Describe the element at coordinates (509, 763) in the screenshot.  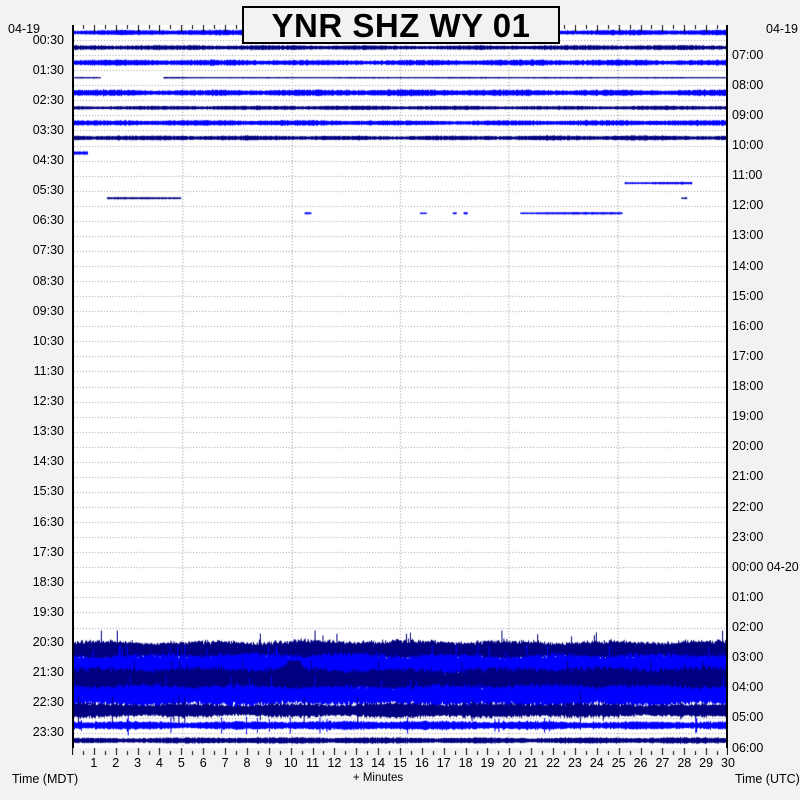
I see `minute-tick-label: 20` at that location.